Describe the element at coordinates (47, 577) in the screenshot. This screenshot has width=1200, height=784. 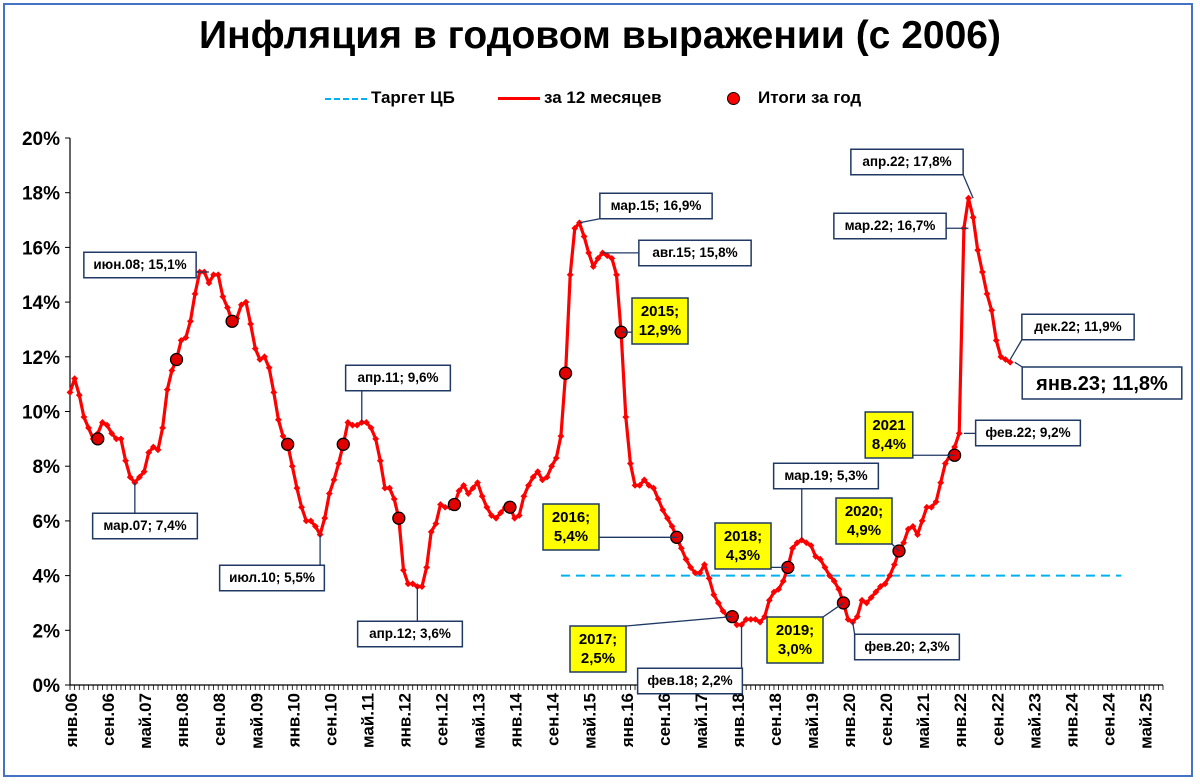
I see `y-tick-label: 4%` at that location.